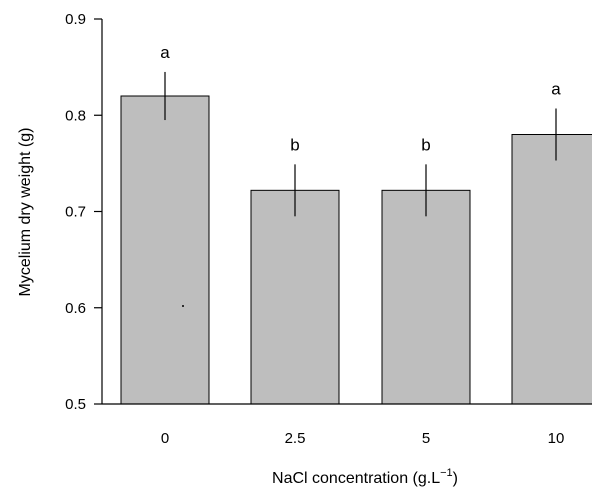  I want to click on x-tick-label: 5, so click(426, 438).